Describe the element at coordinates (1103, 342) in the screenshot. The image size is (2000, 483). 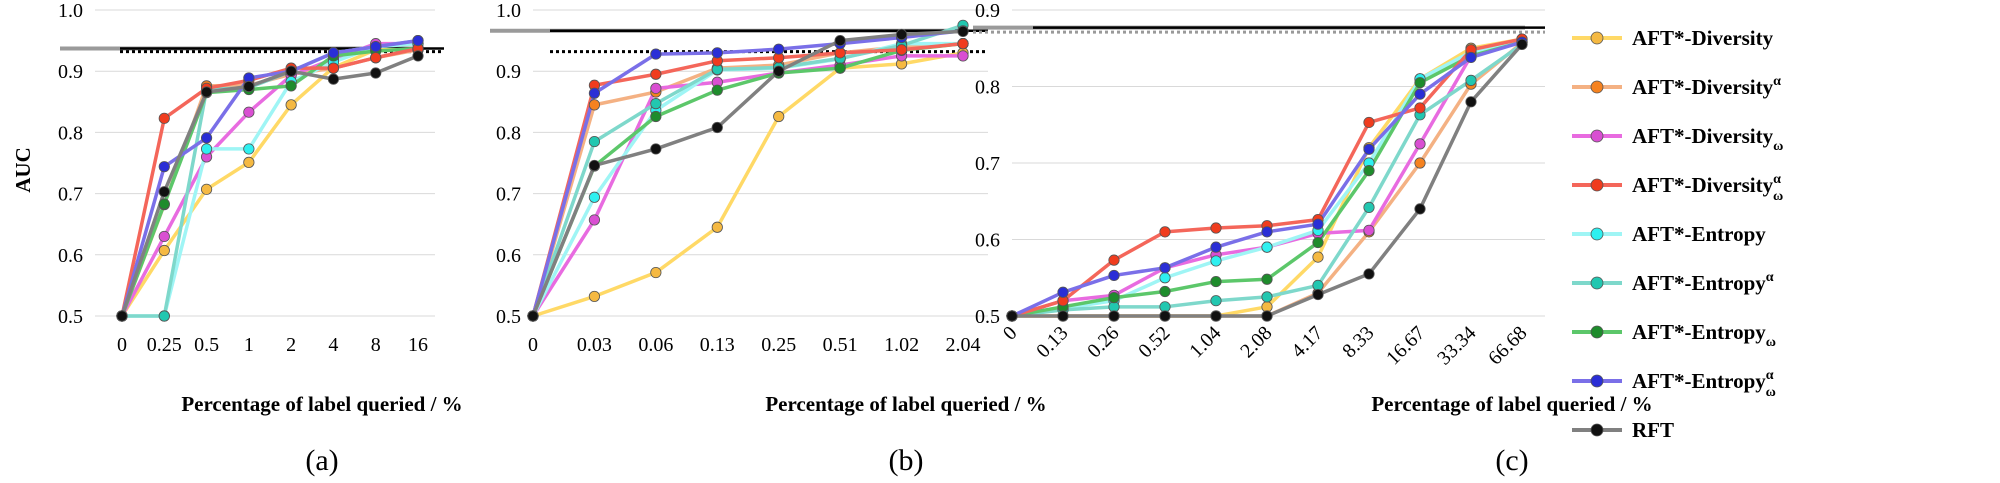
I see `x-tick-label: 0.26` at that location.